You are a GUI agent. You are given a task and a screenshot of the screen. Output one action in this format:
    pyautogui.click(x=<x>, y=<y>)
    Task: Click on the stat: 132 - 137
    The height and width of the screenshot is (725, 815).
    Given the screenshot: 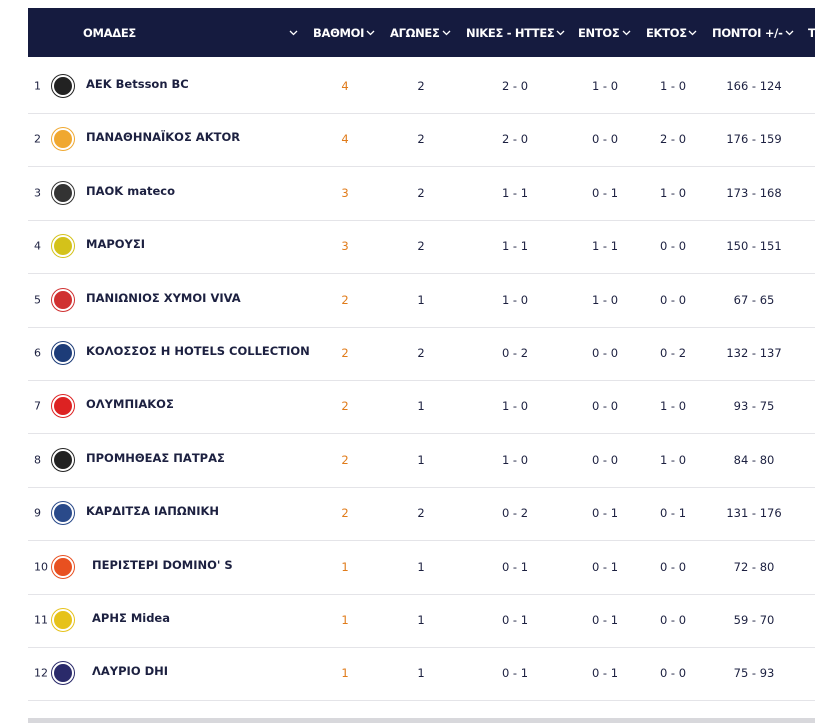 What is the action you would take?
    pyautogui.click(x=754, y=353)
    